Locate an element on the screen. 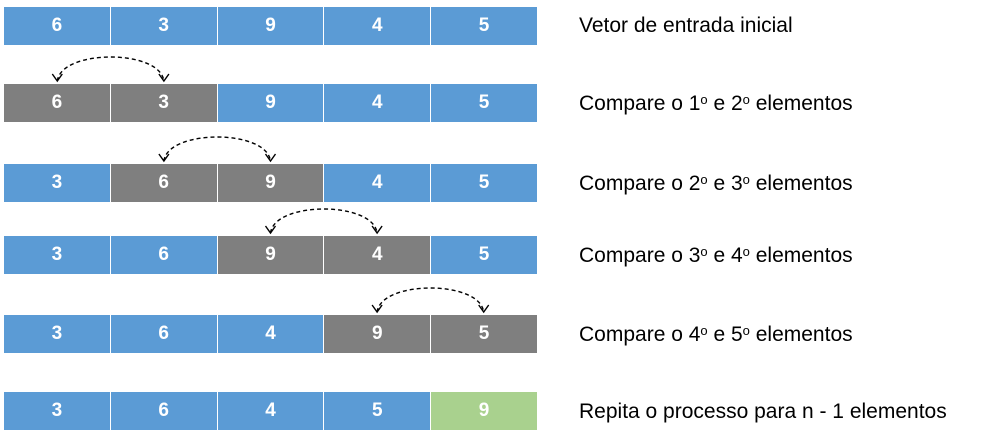  step-label-4: Compare o 3o e 4o elementos is located at coordinates (716, 256).